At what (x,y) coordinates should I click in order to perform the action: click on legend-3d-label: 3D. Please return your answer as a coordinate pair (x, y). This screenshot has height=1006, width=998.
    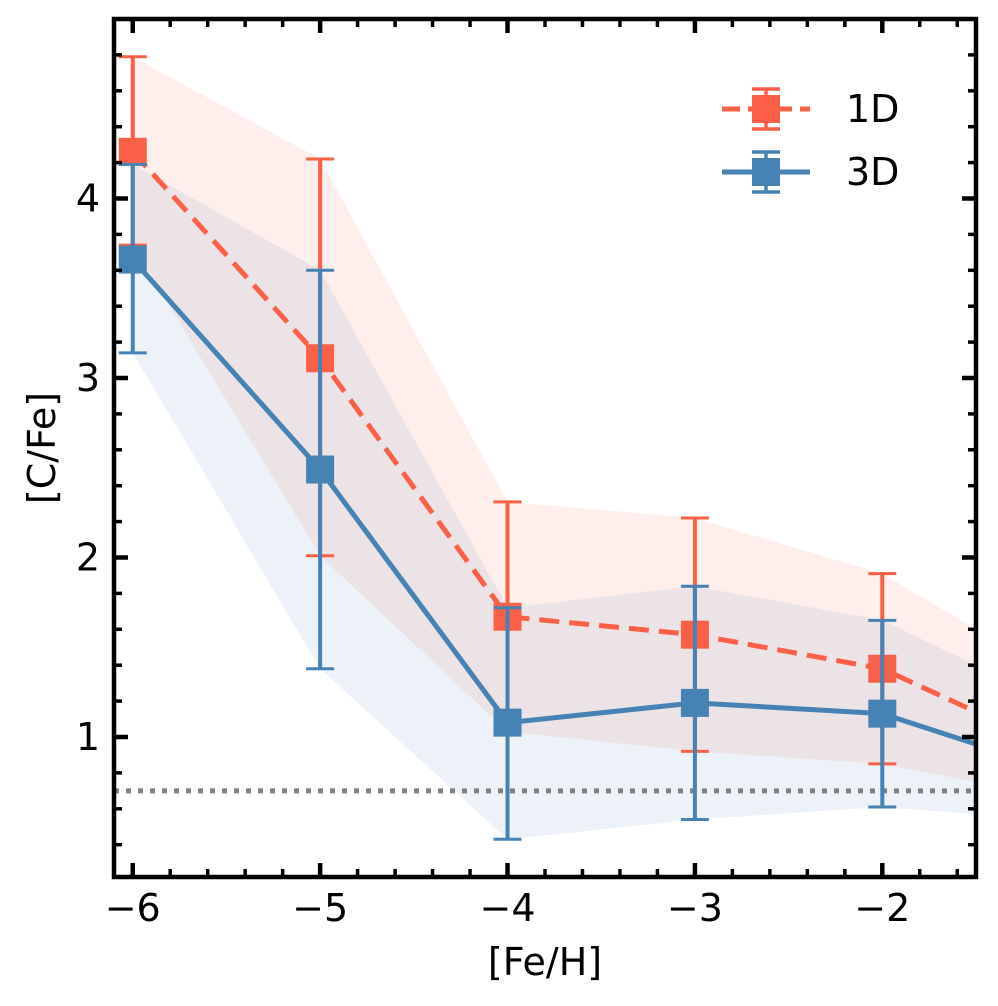
    Looking at the image, I should click on (872, 172).